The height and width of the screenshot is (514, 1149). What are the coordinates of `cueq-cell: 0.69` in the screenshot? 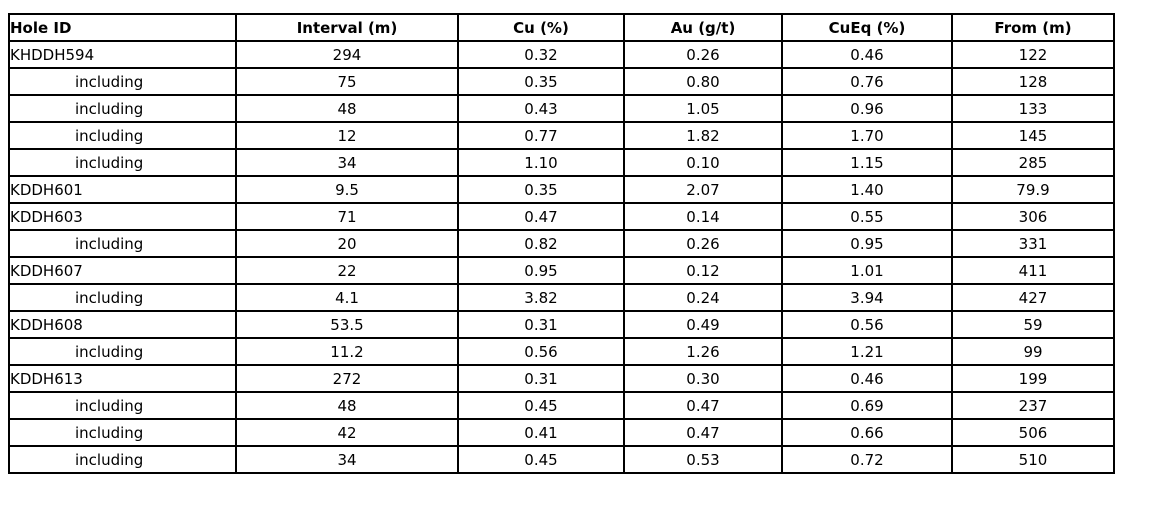 It's located at (867, 405).